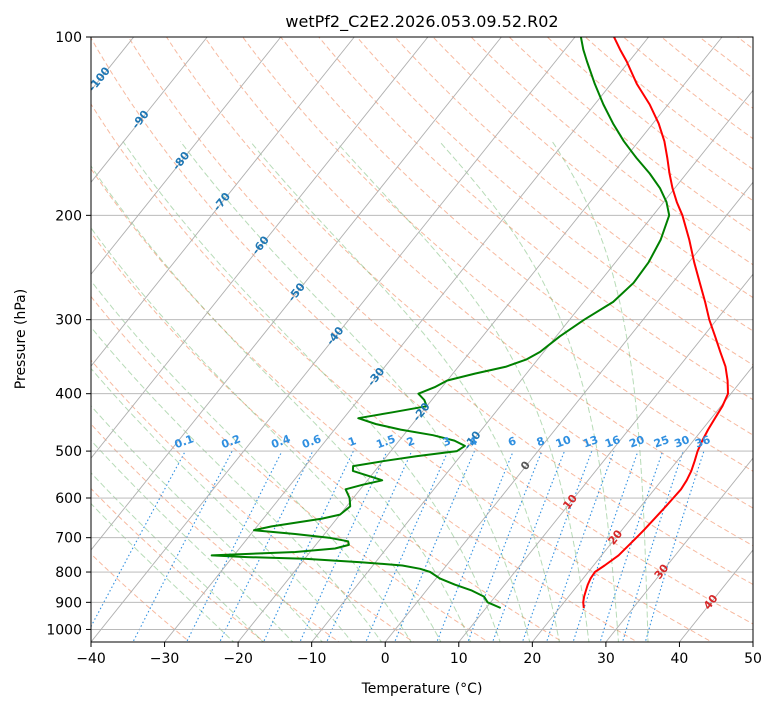 This screenshot has height=708, width=775. I want to click on mixing-ratio-label: 25, so click(661, 441).